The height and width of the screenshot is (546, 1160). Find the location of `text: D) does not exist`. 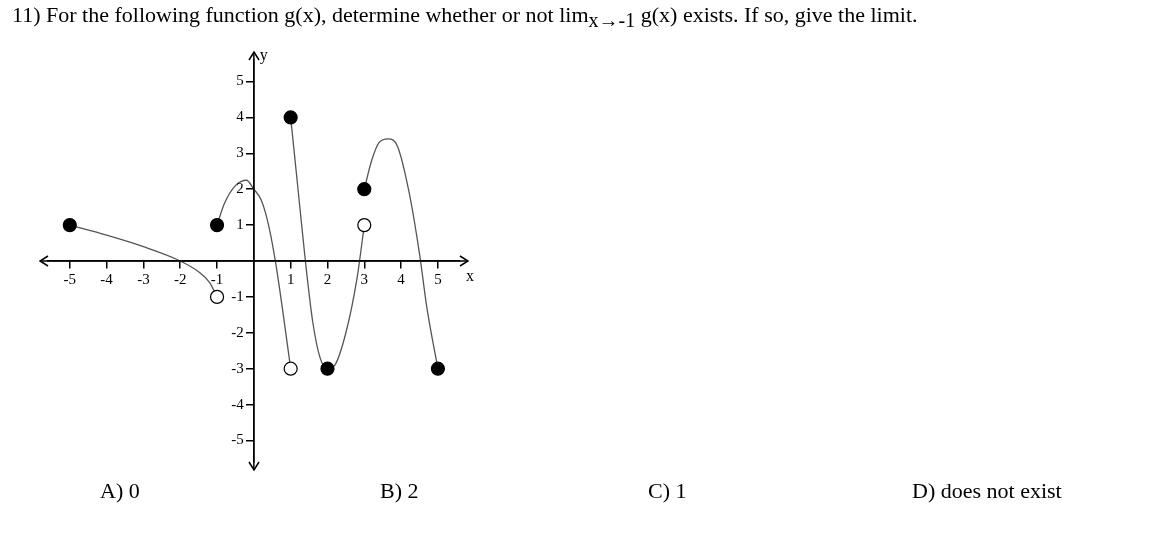

text: D) does not exist is located at coordinates (987, 491).